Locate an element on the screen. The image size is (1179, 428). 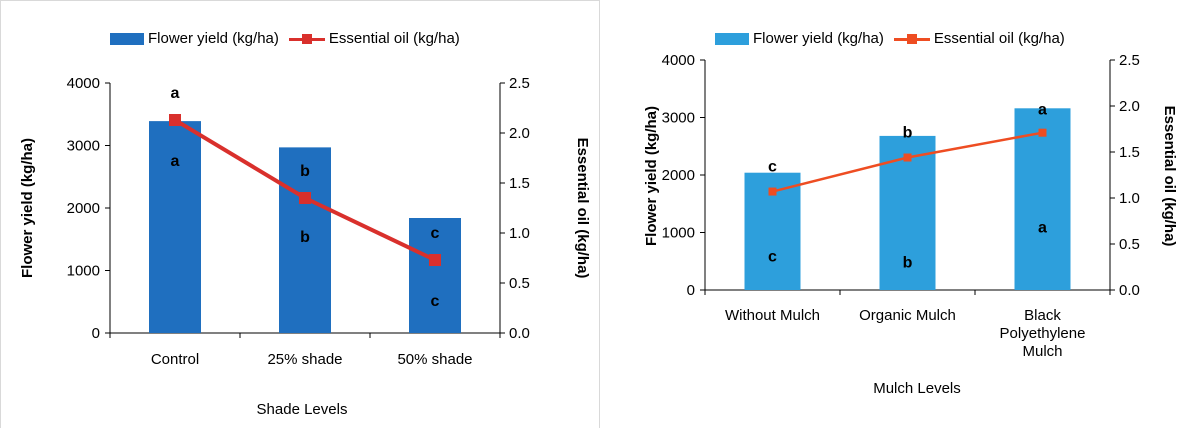
x-tick-label: 50% shade is located at coordinates (434, 359).